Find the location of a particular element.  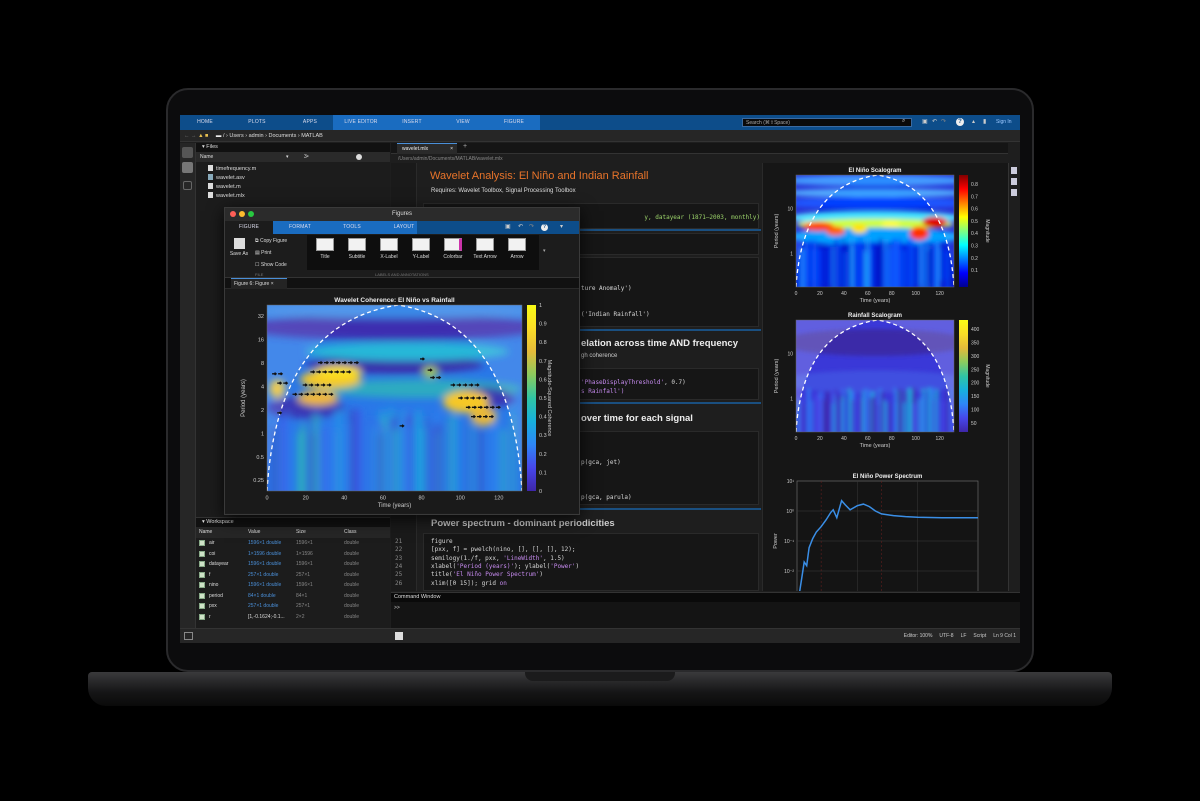

path-documents: Documents is located at coordinates (282, 136).